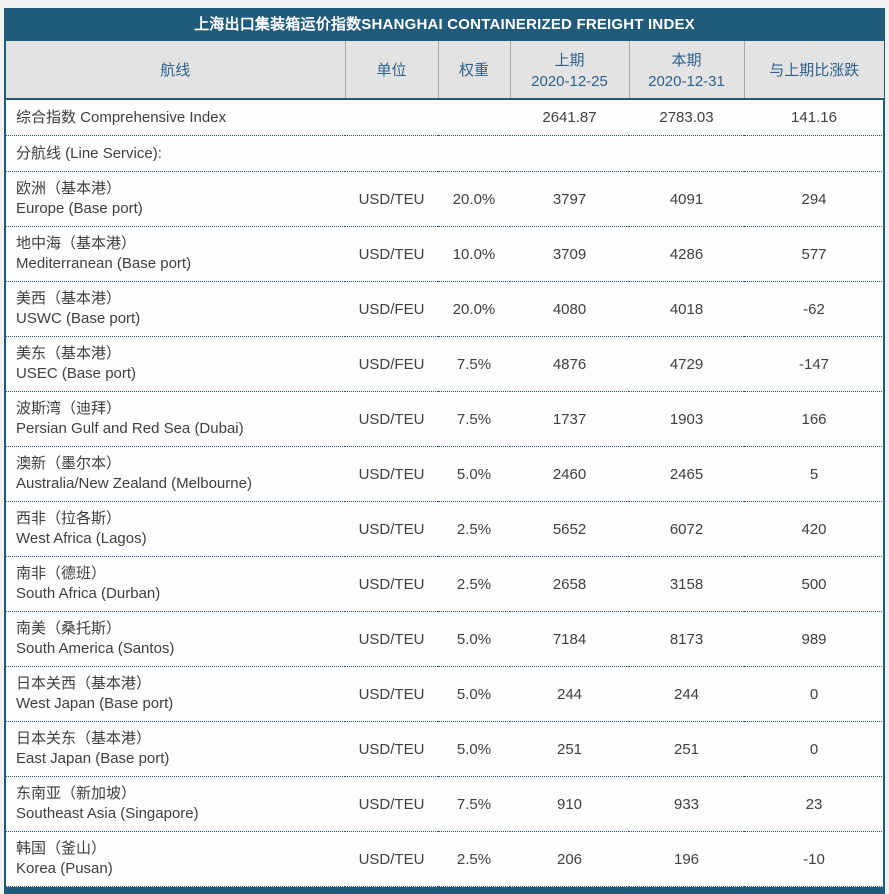  I want to click on column-header-current: 本期 2020-12-31, so click(687, 70).